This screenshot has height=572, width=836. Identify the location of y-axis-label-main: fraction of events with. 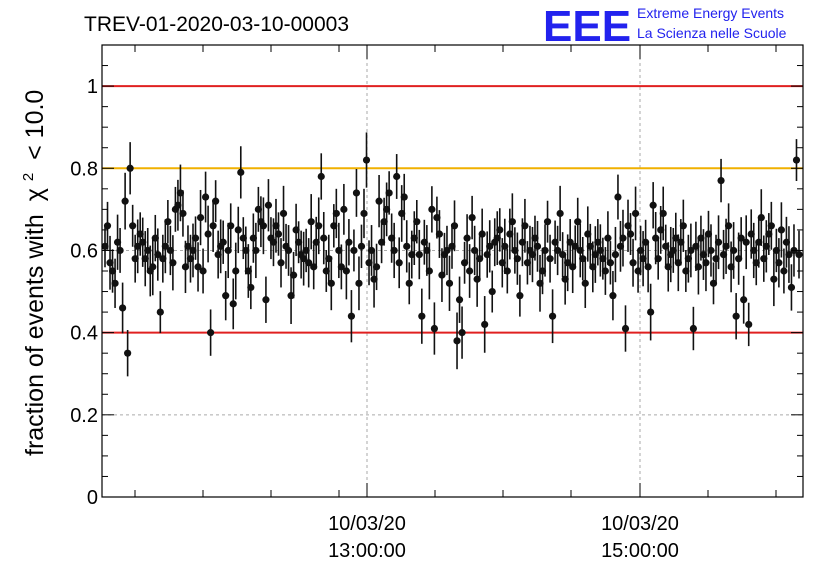
(35, 335).